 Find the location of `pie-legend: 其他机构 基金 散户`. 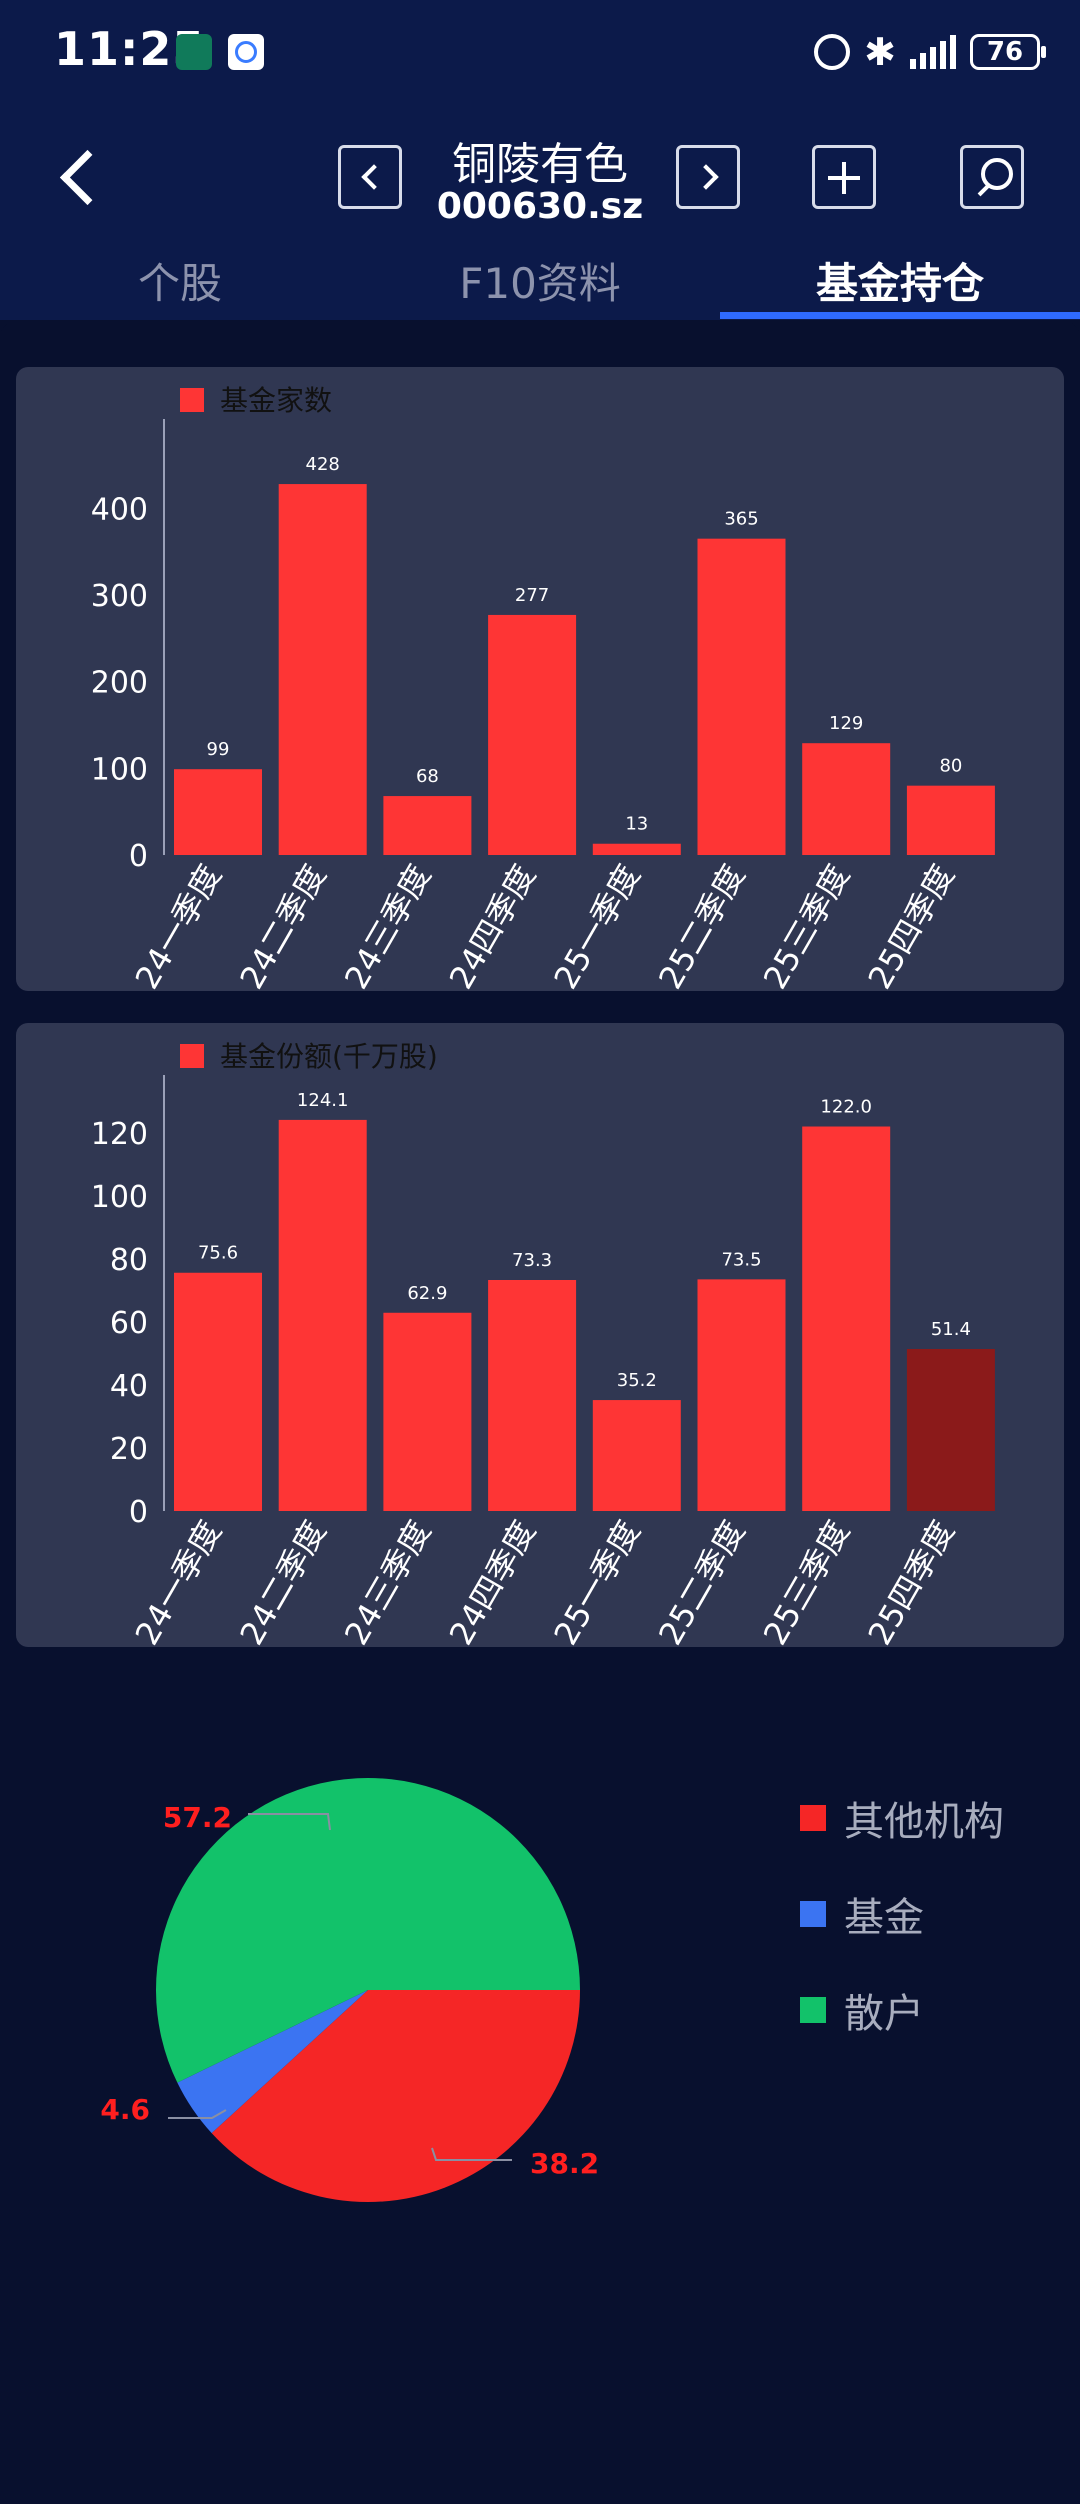

pie-legend: 其他机构 基金 散户 is located at coordinates (902, 1914).